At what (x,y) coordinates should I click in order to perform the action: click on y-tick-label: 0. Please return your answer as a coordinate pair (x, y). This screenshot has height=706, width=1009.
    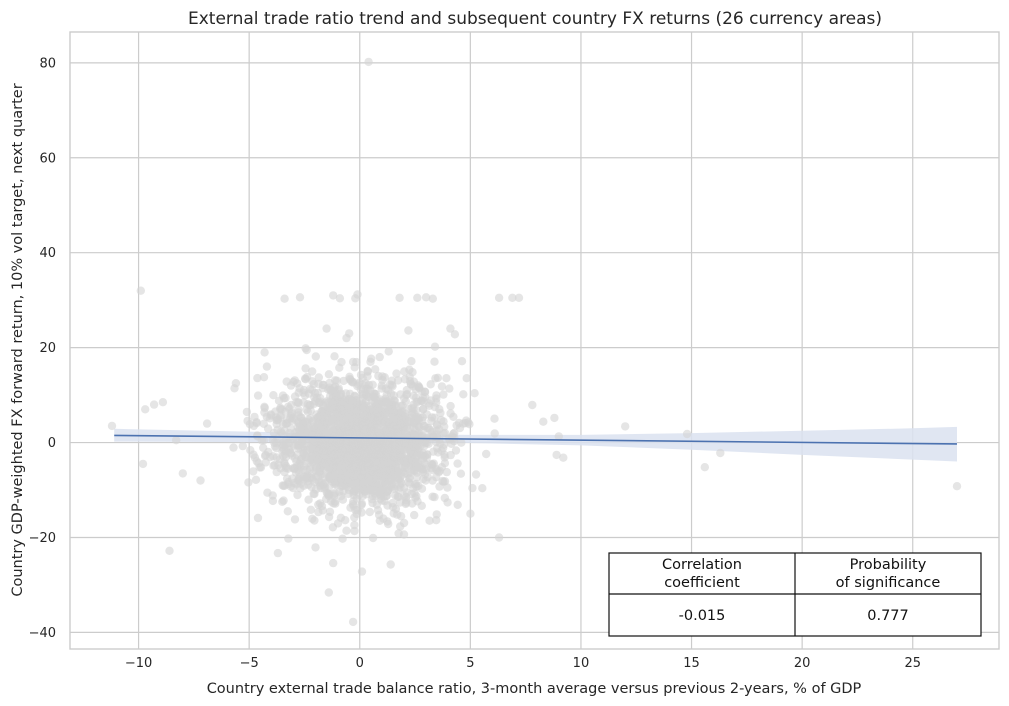
    Looking at the image, I should click on (52, 443).